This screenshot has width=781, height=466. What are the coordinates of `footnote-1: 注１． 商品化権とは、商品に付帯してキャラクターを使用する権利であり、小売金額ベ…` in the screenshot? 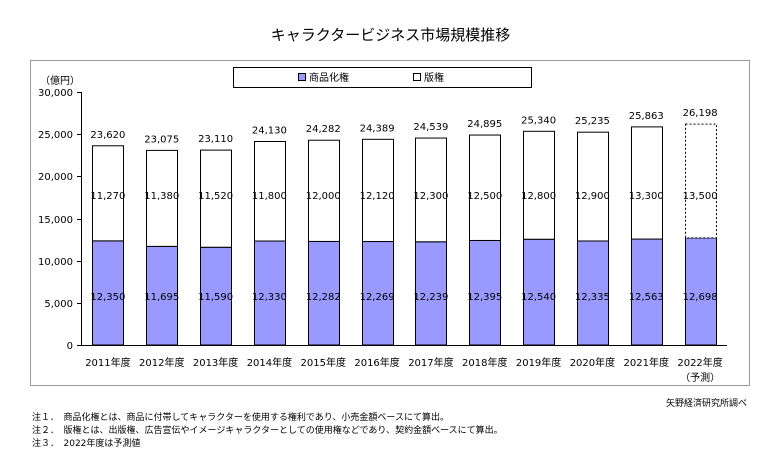 It's located at (240, 418).